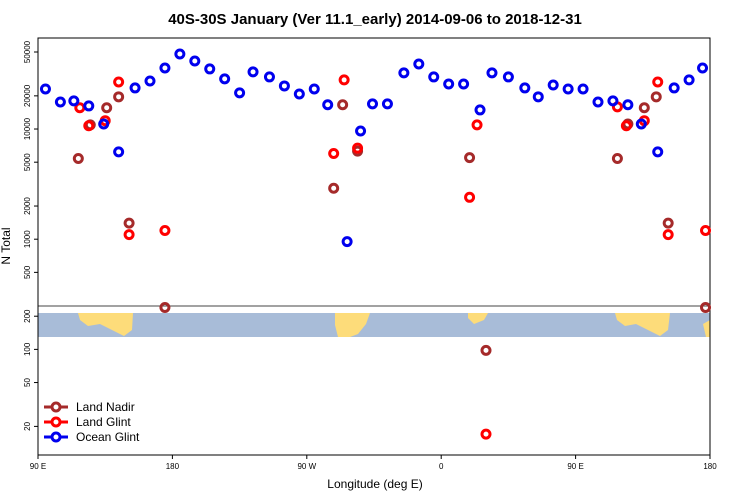 The image size is (750, 500). I want to click on y-tick-label: 200, so click(27, 316).